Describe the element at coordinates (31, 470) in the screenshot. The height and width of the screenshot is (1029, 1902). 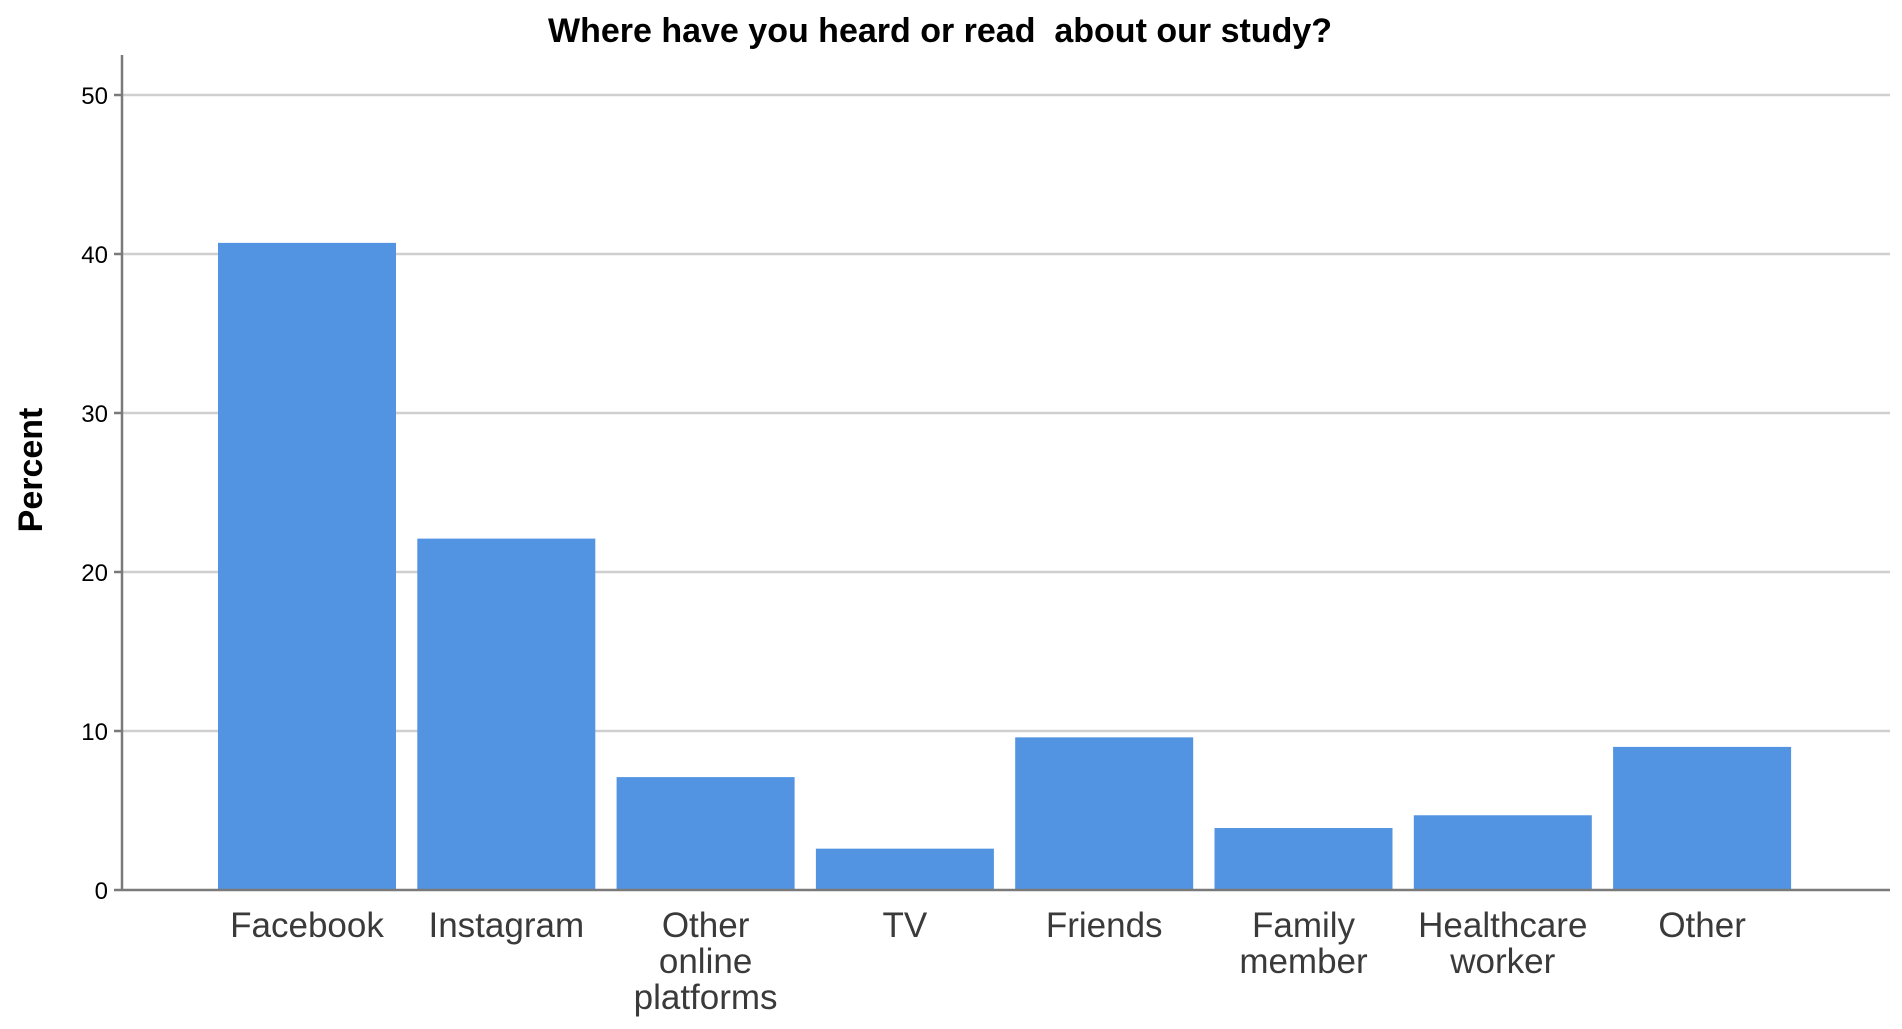
I see `y-axis-label: Percent` at that location.